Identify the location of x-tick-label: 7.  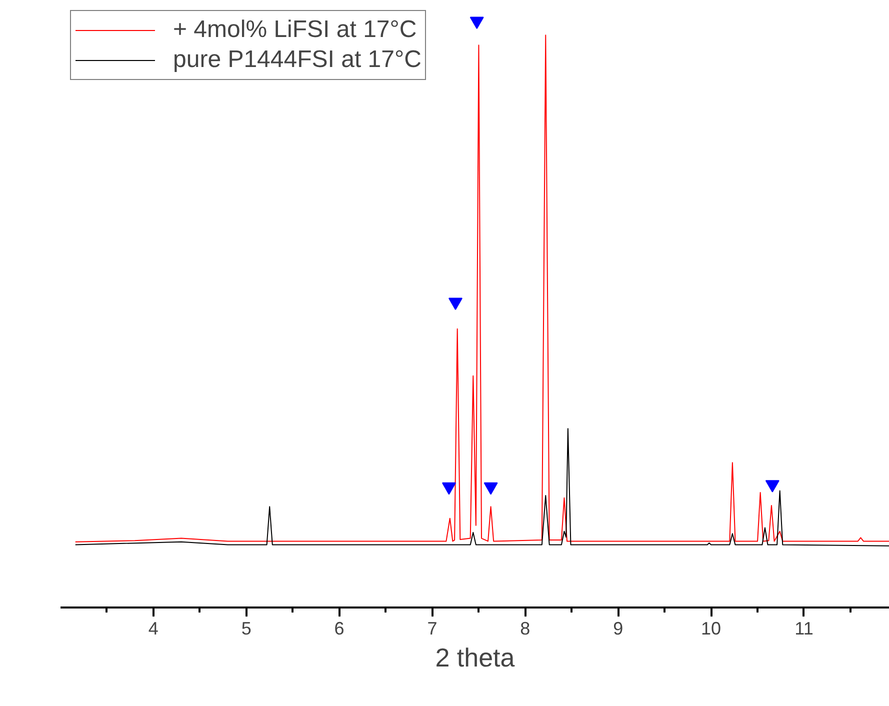
(432, 628).